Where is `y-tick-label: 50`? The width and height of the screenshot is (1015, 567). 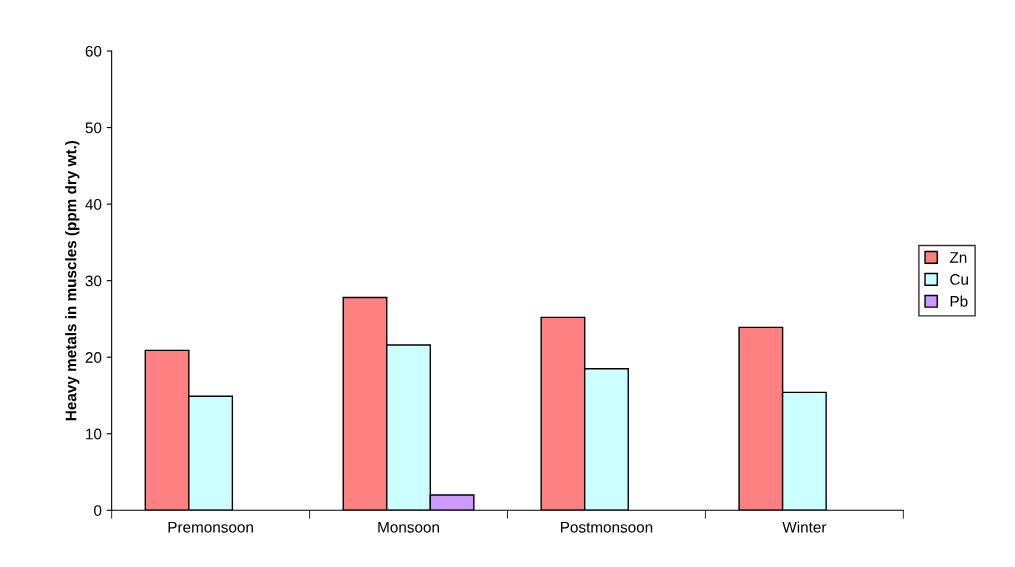
y-tick-label: 50 is located at coordinates (93, 128).